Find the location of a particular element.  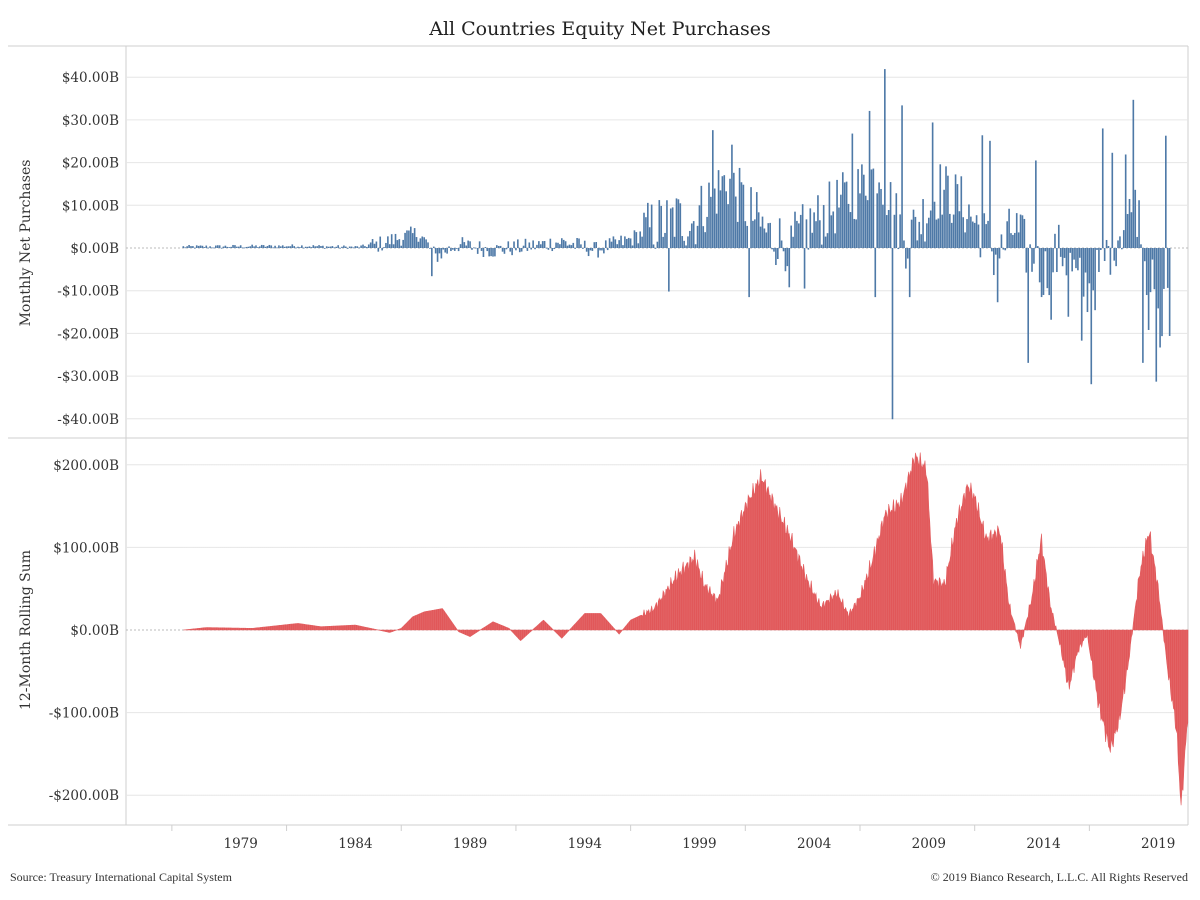

x-tick-label: 2014 is located at coordinates (1043, 844).